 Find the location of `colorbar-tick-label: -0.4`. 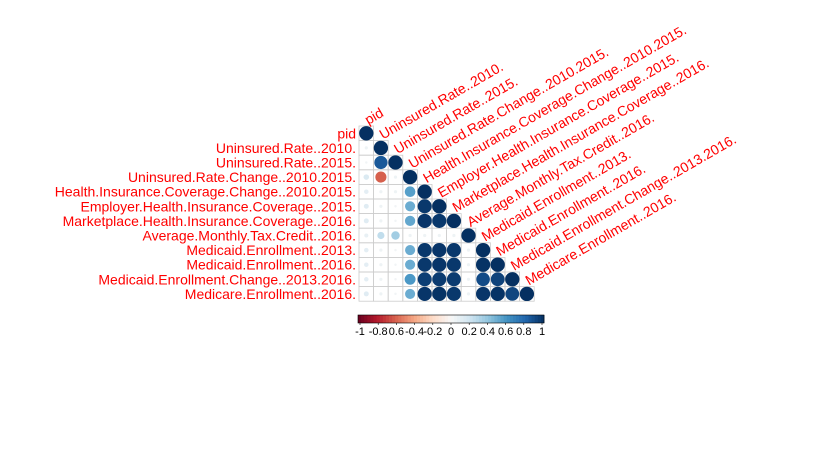

colorbar-tick-label: -0.4 is located at coordinates (414, 332).